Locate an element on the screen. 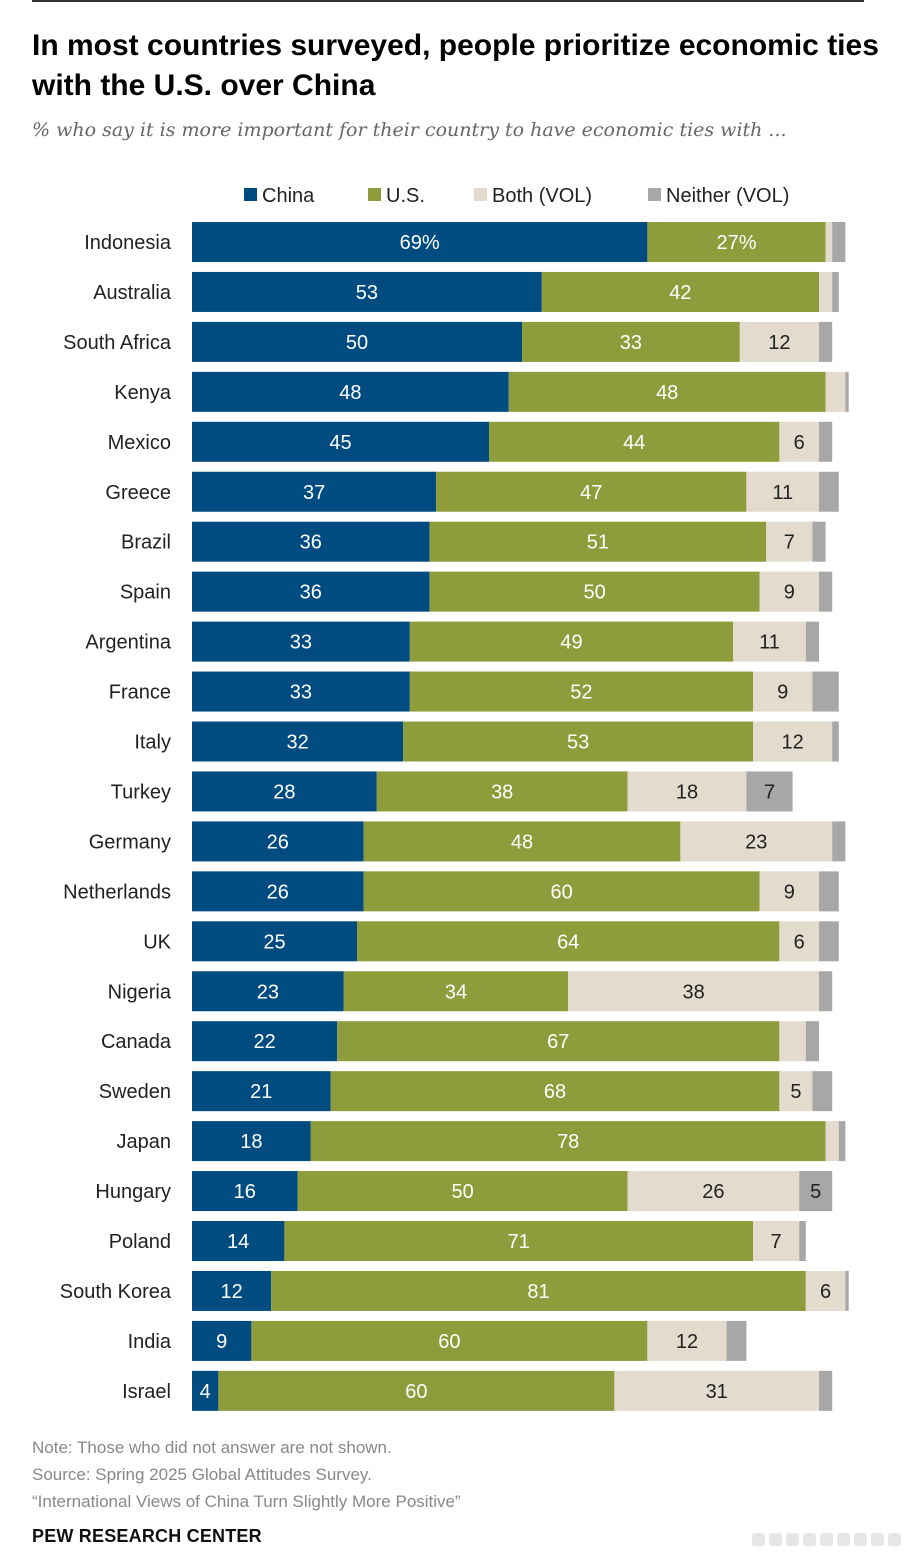  data-label: 28 is located at coordinates (284, 792).